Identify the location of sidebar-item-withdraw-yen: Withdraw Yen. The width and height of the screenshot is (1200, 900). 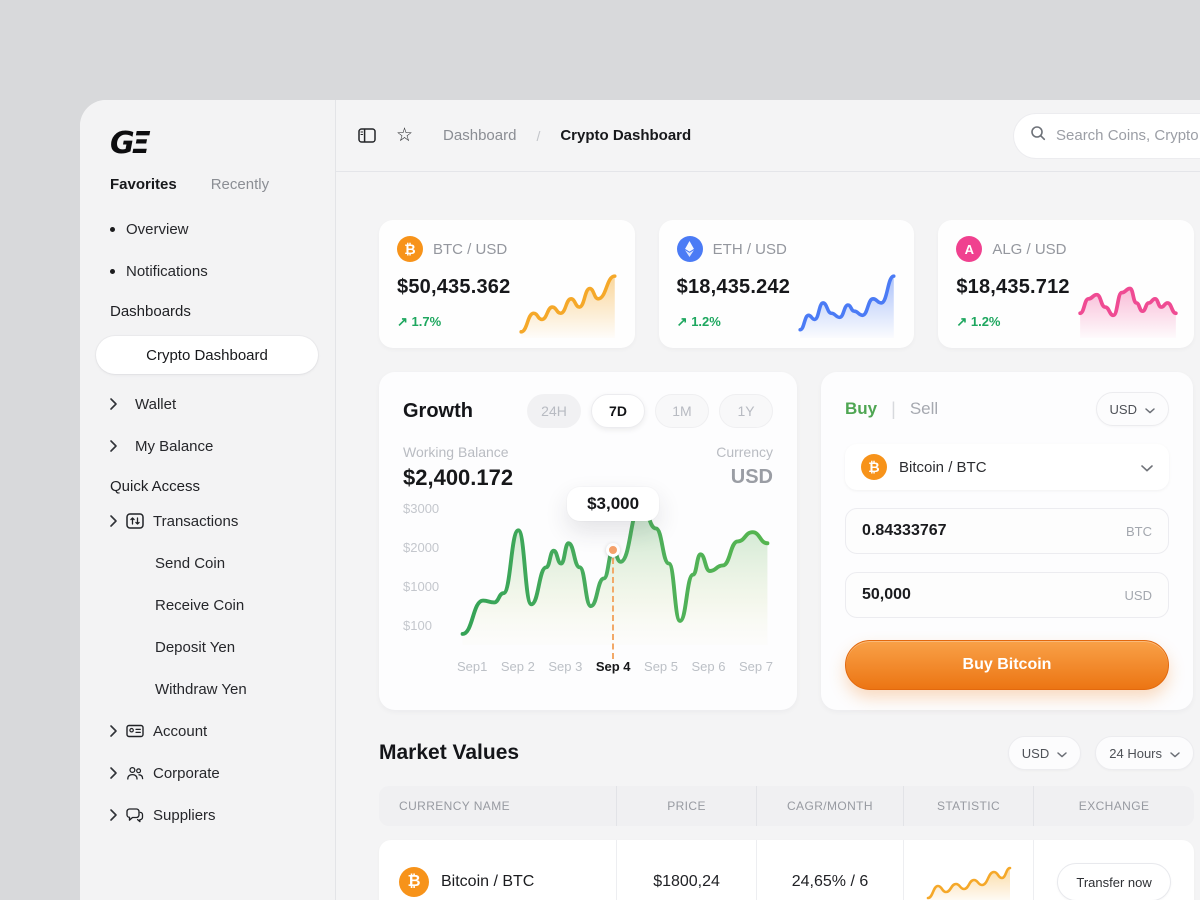
(201, 689).